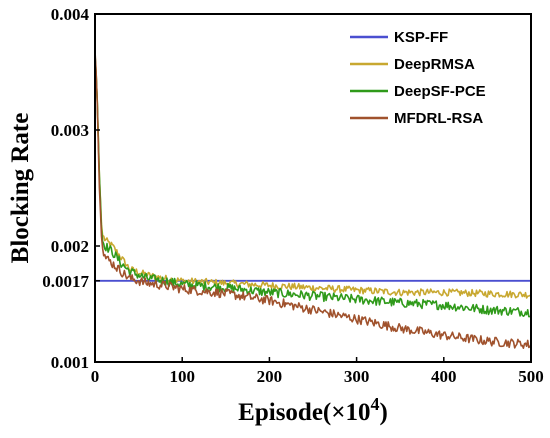  Describe the element at coordinates (304, 412) in the screenshot. I see `x-axis-title-main: Episode(×10` at that location.